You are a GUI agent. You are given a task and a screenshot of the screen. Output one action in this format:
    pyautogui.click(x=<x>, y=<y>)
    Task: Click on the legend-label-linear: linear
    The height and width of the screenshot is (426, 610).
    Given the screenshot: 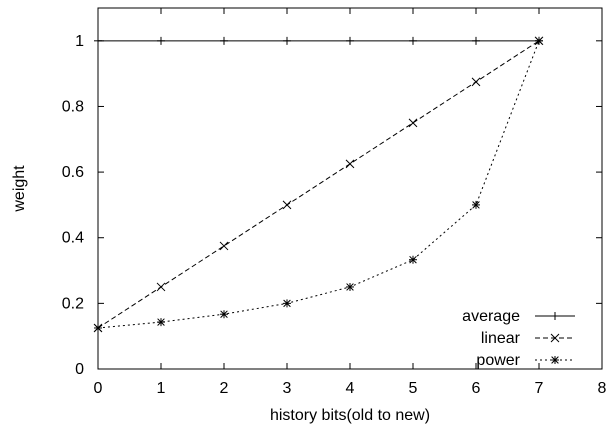 What is the action you would take?
    pyautogui.click(x=501, y=338)
    